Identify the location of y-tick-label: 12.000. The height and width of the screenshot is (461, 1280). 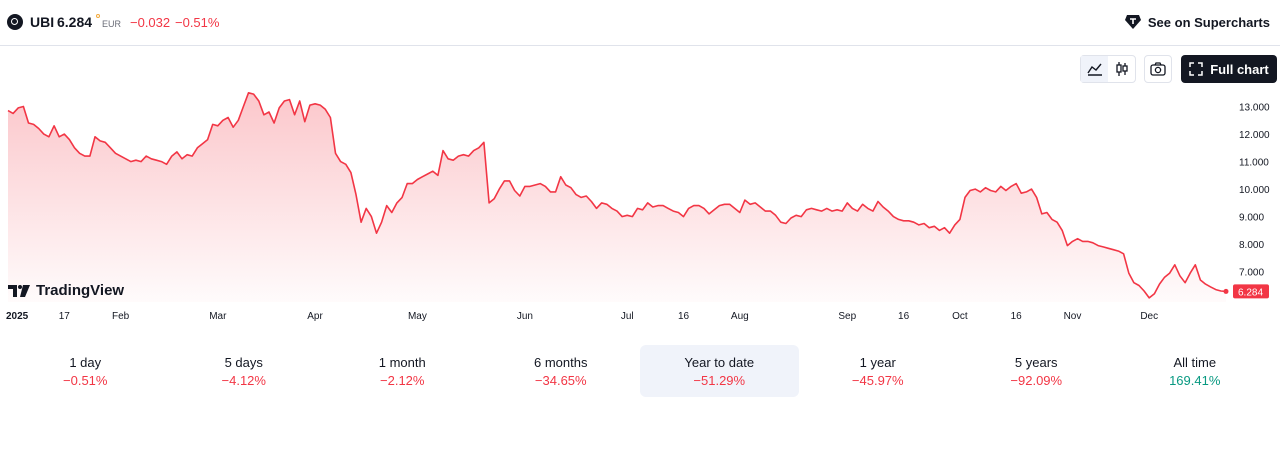
(1254, 135).